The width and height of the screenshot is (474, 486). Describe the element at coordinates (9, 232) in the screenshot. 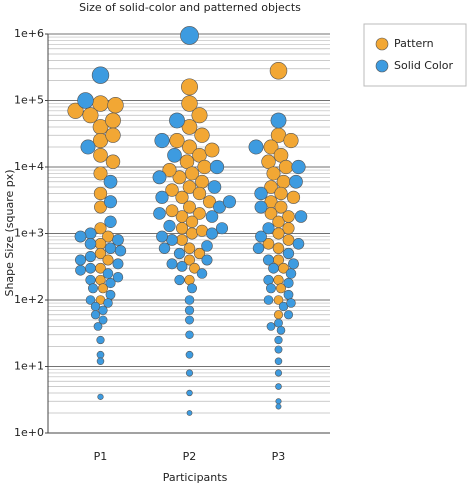

I see `y-axis-label: Shape Size (square px)` at that location.